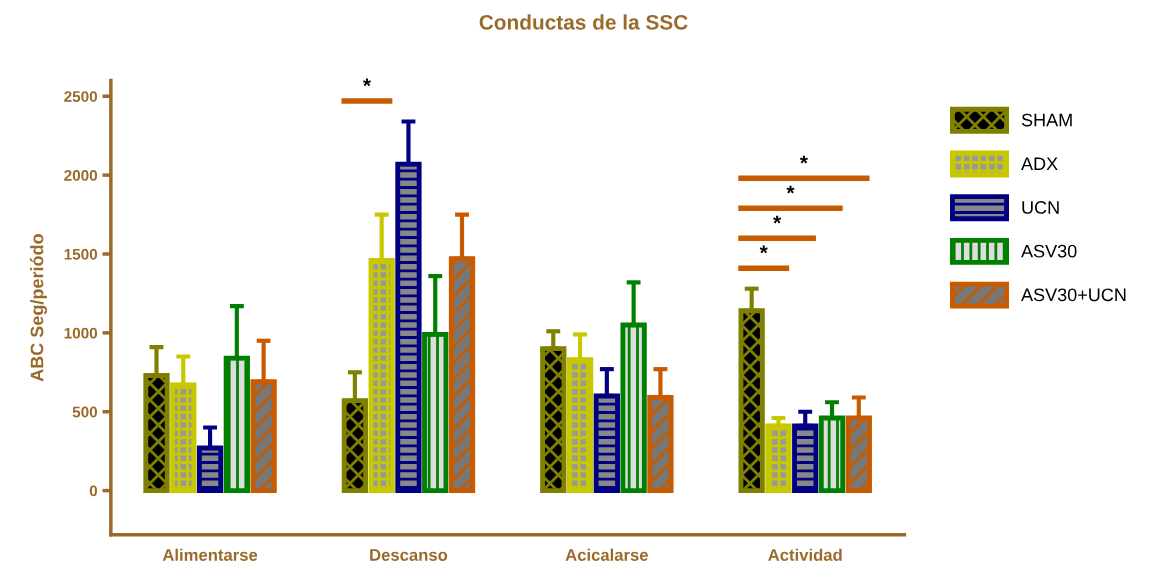  Describe the element at coordinates (85, 412) in the screenshot. I see `y-tick-label: 500` at that location.